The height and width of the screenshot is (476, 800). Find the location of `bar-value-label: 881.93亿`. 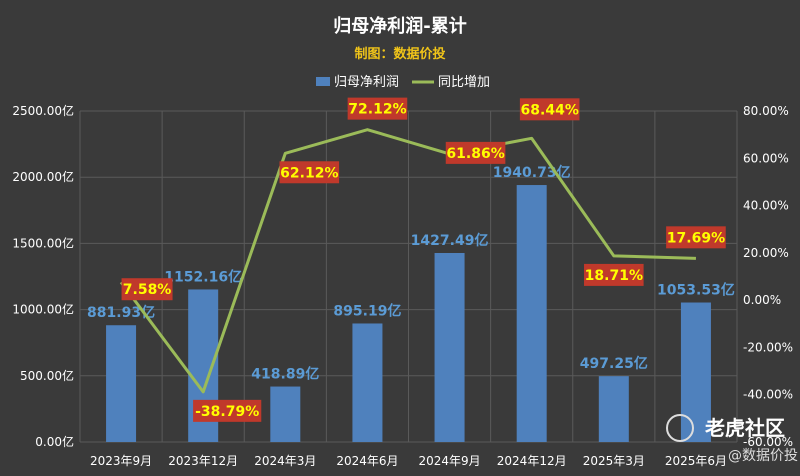

bar-value-label: 881.93亿 is located at coordinates (121, 312).